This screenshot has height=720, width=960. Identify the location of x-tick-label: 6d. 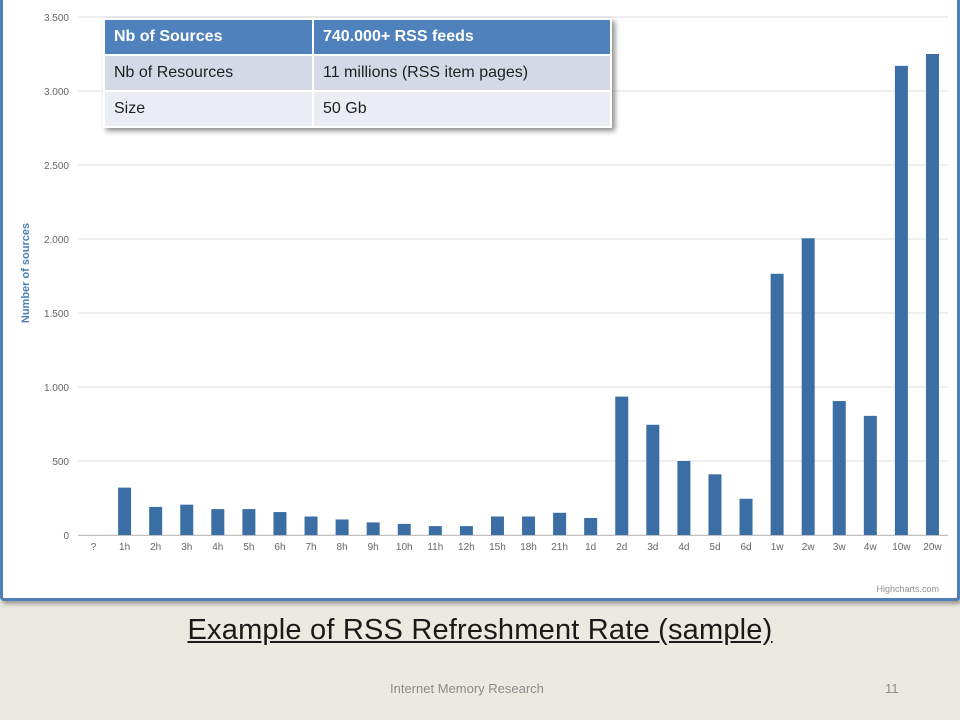
(745, 547).